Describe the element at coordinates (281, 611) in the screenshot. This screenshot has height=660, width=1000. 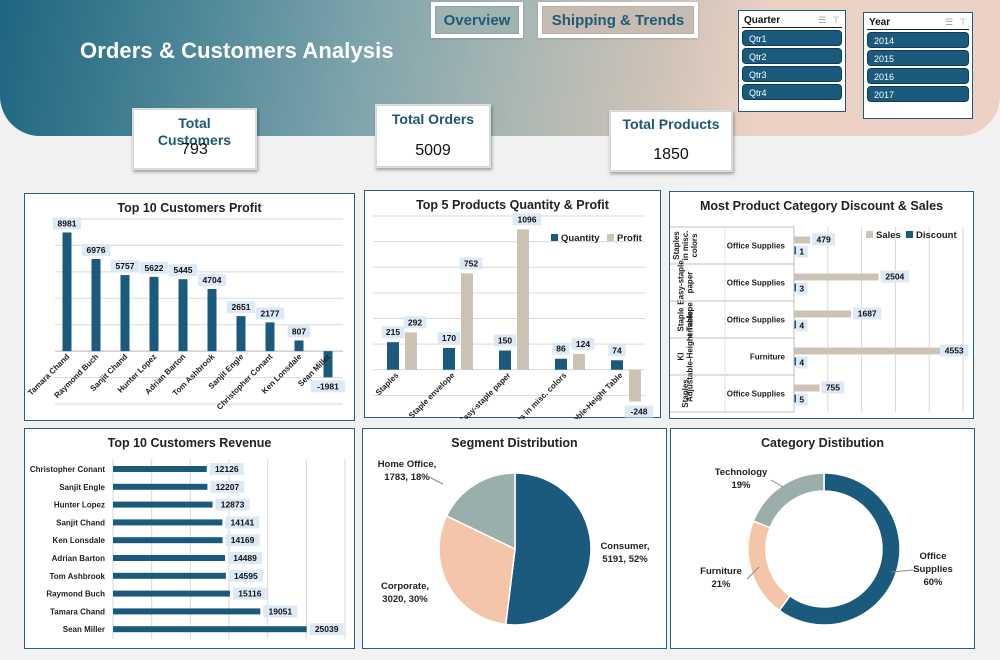
I see `revenue-data-label: 19051` at that location.